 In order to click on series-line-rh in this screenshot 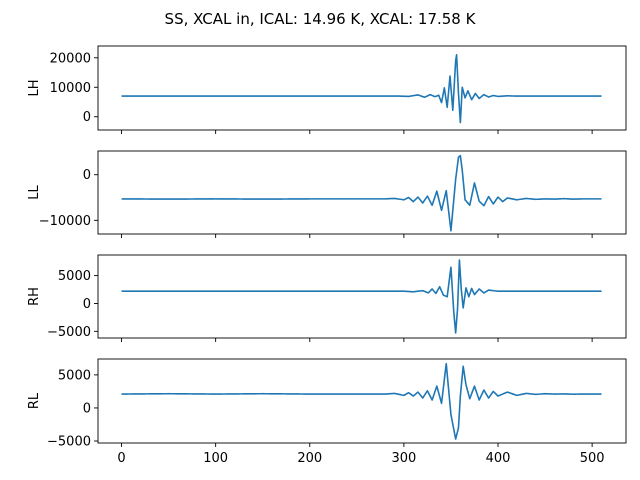, I will do `click(361, 296)`.